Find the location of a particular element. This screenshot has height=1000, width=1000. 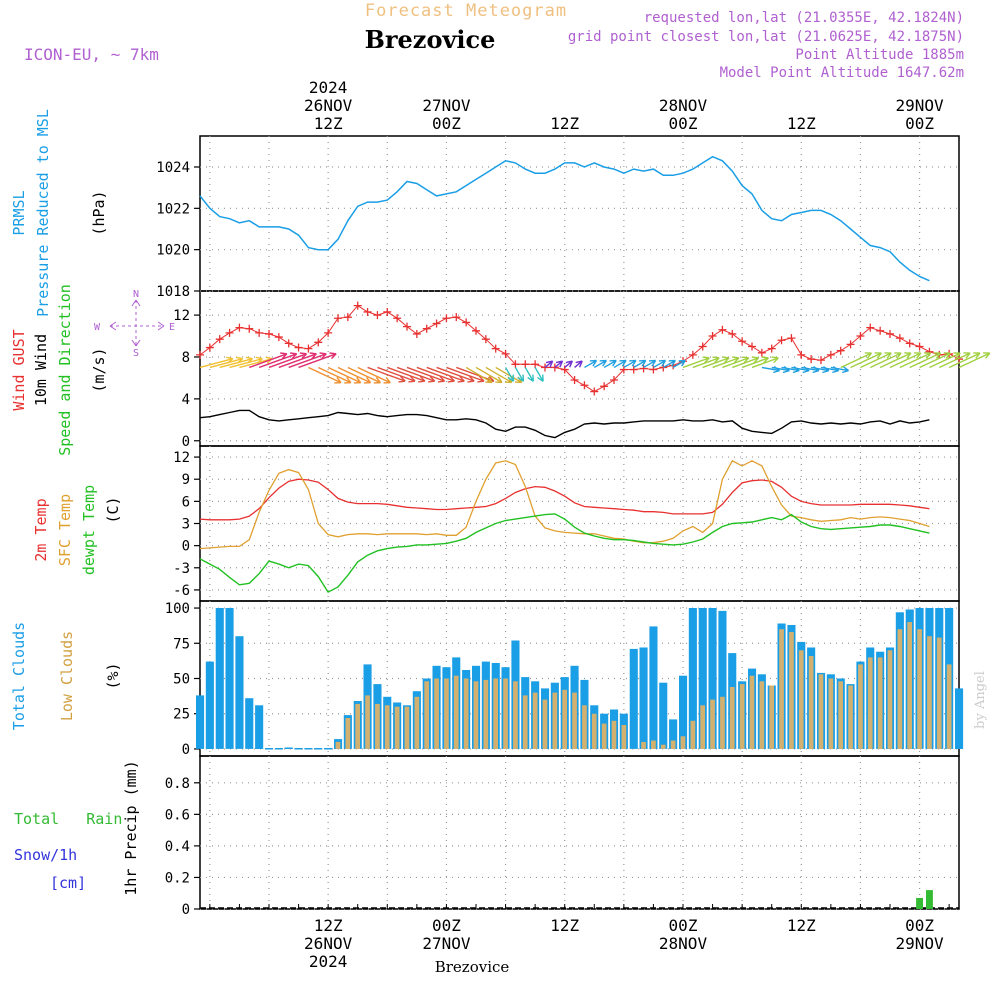

precip-unit: 1hr Precip (mm) is located at coordinates (131, 827).